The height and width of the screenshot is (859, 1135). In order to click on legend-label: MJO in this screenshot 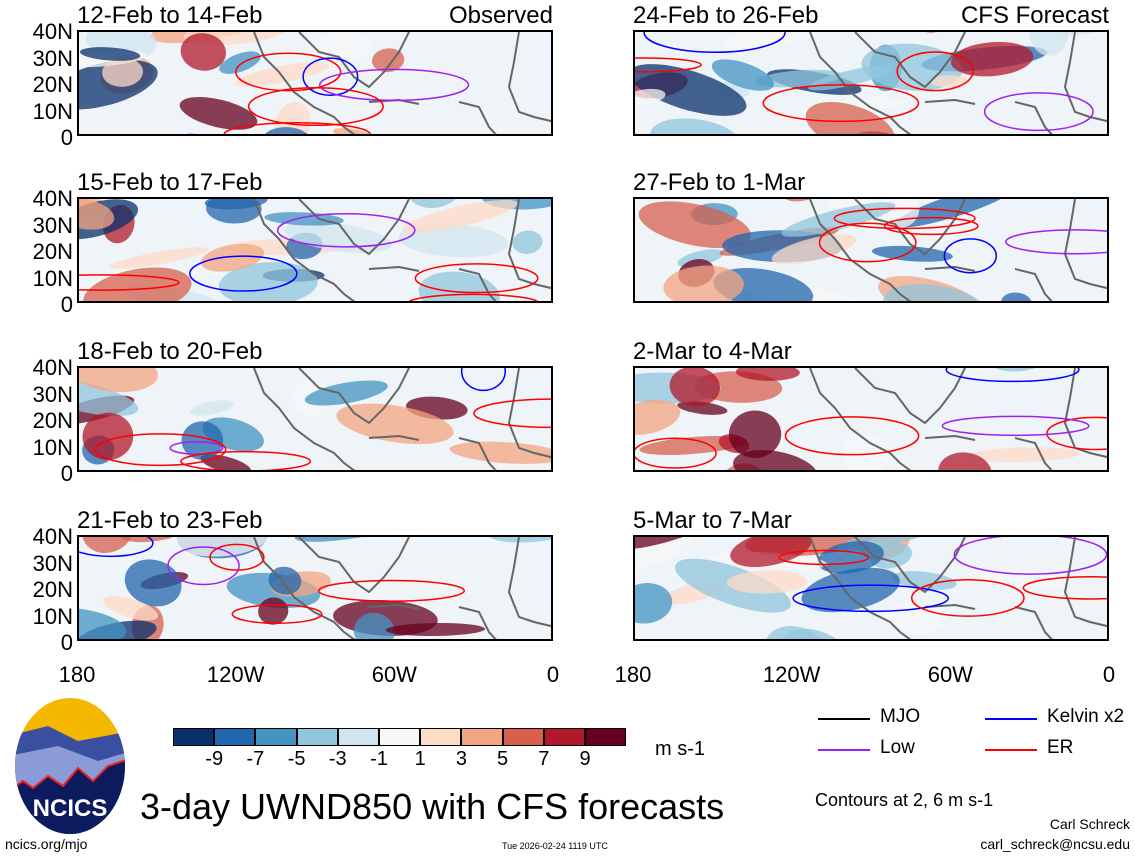, I will do `click(900, 716)`.